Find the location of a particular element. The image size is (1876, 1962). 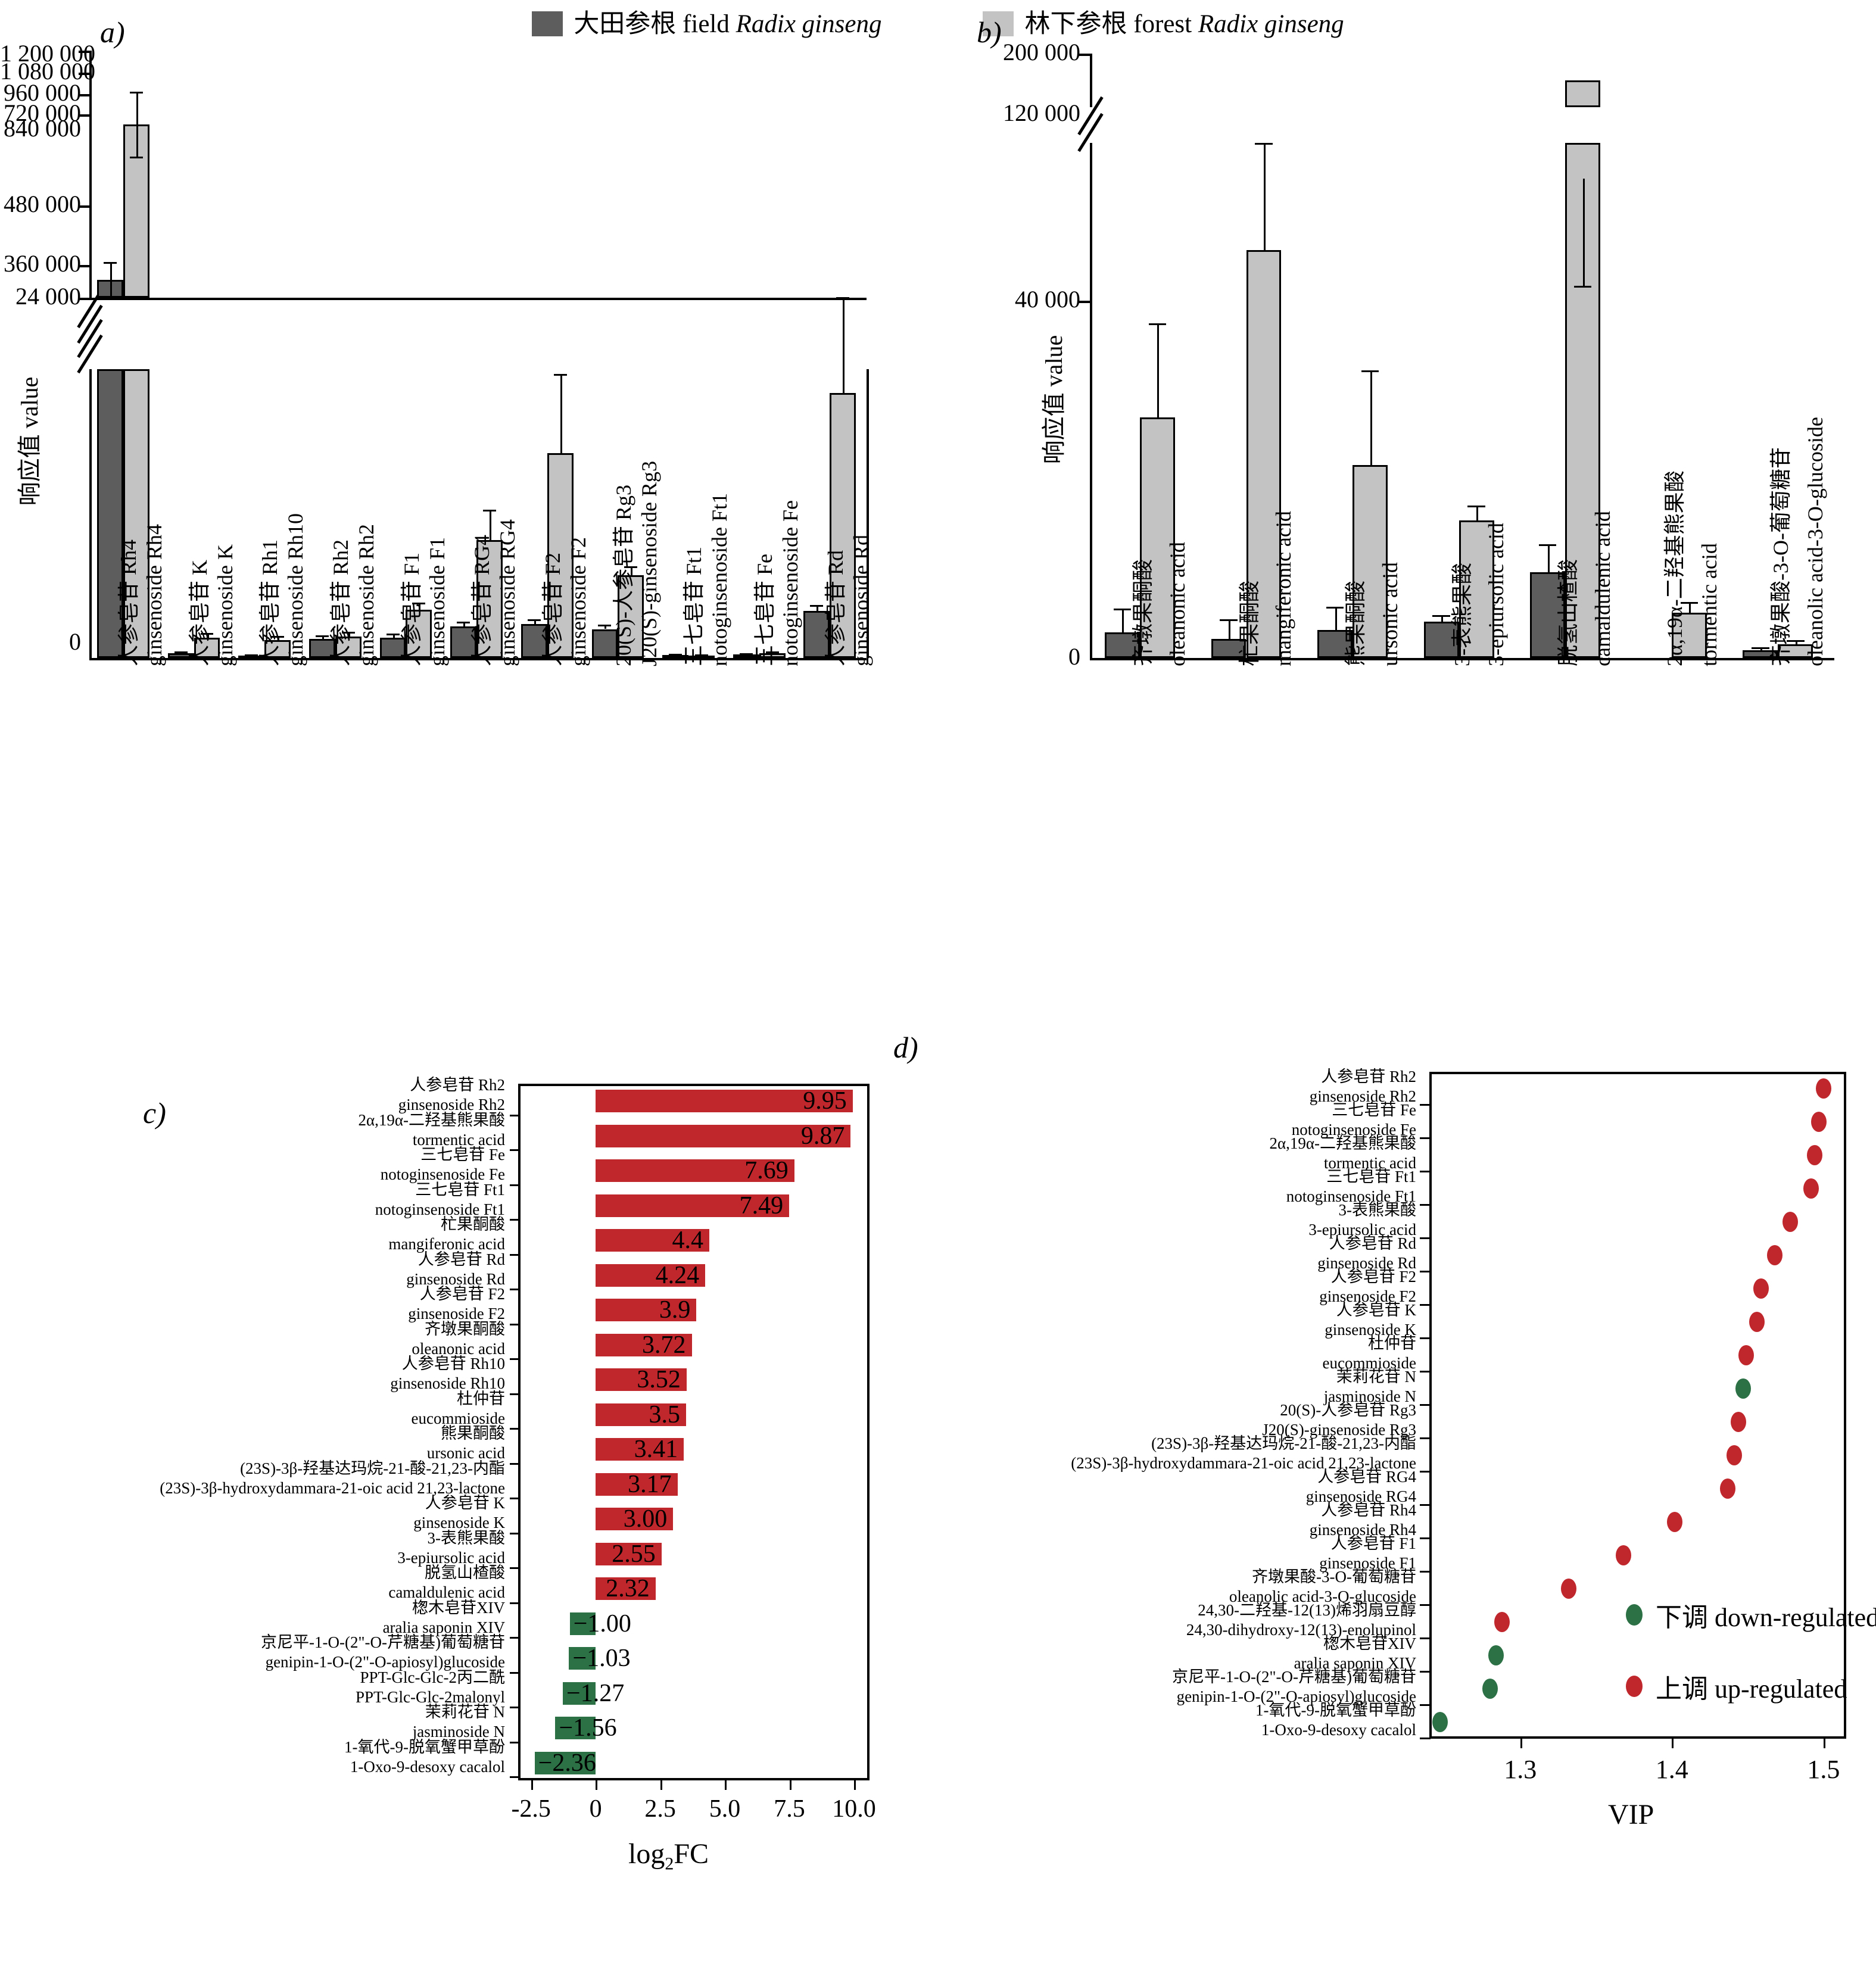

panel-d-ytick is located at coordinates (1425, 1638).